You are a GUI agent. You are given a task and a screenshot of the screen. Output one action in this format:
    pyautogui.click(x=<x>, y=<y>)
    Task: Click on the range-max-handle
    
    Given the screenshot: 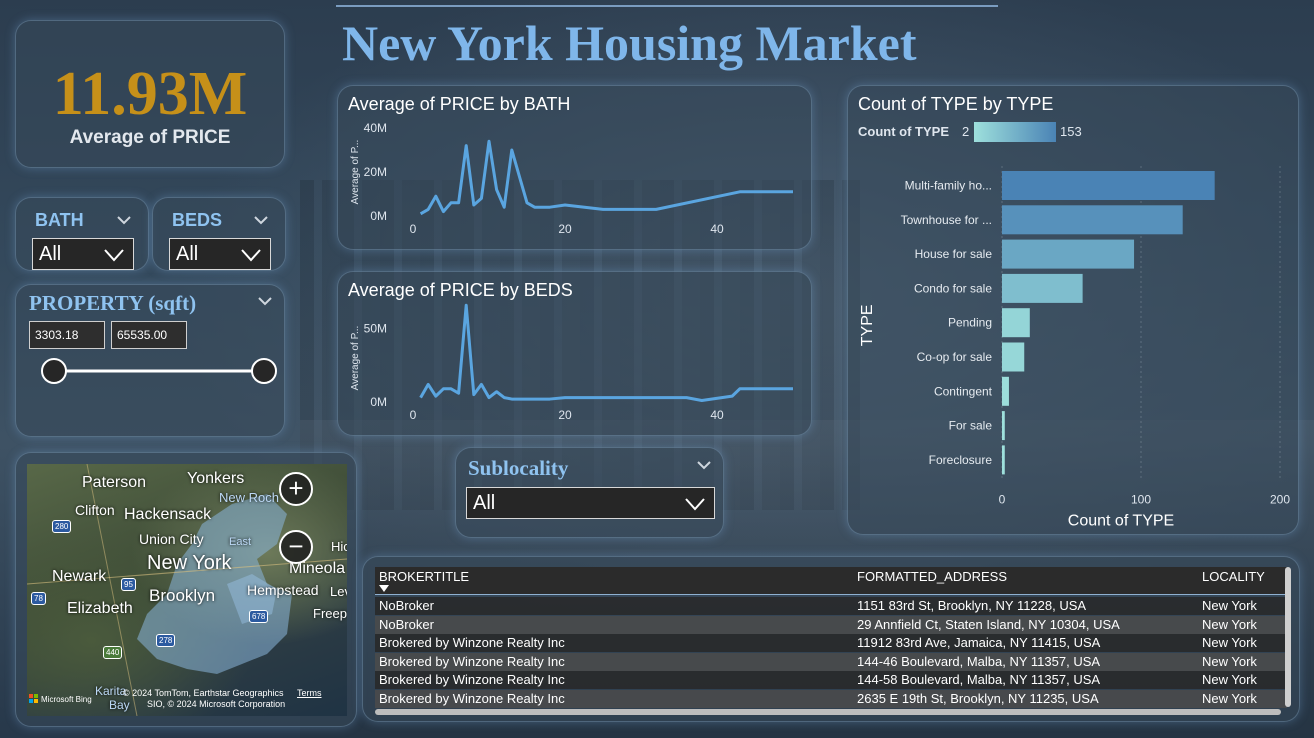 What is the action you would take?
    pyautogui.click(x=264, y=371)
    